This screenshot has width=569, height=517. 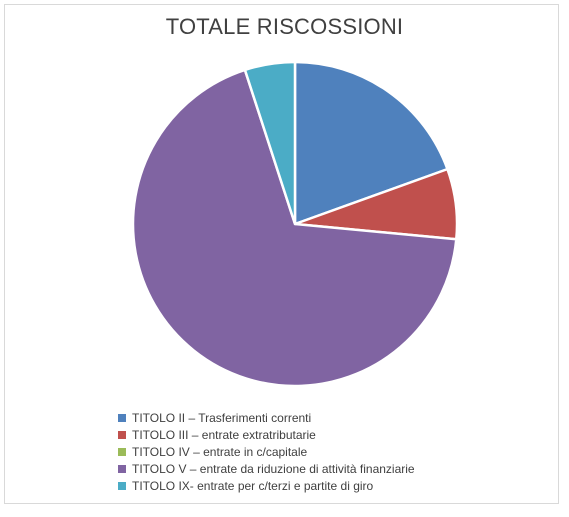 I want to click on pie-slice-titolo-ii, so click(x=371, y=143).